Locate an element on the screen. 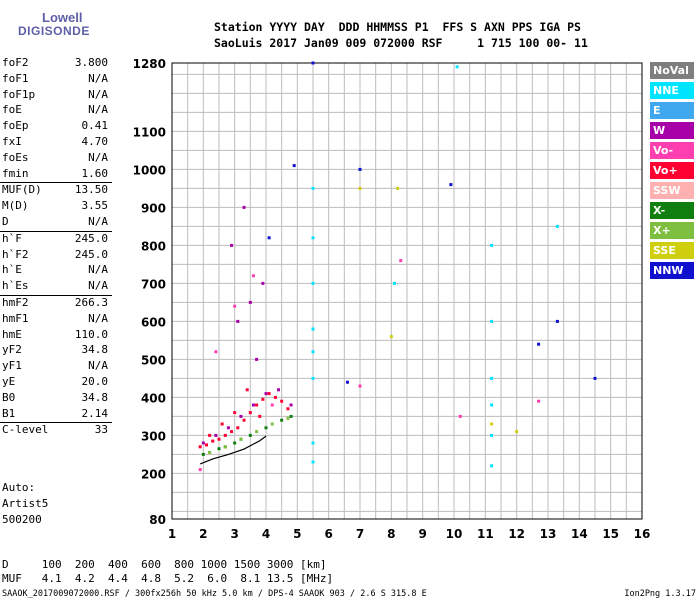 The height and width of the screenshot is (600, 700). param-label: B0 is located at coordinates (9, 397).